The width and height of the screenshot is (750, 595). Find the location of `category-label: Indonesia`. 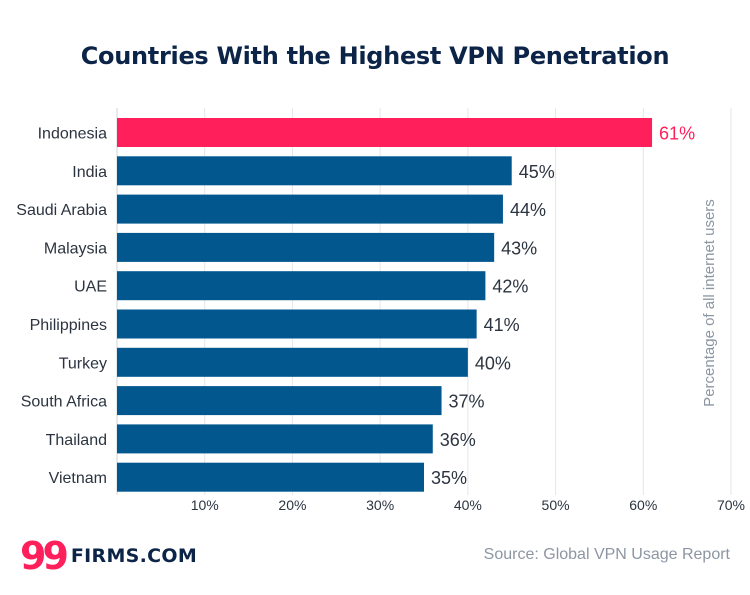

category-label: Indonesia is located at coordinates (72, 134).